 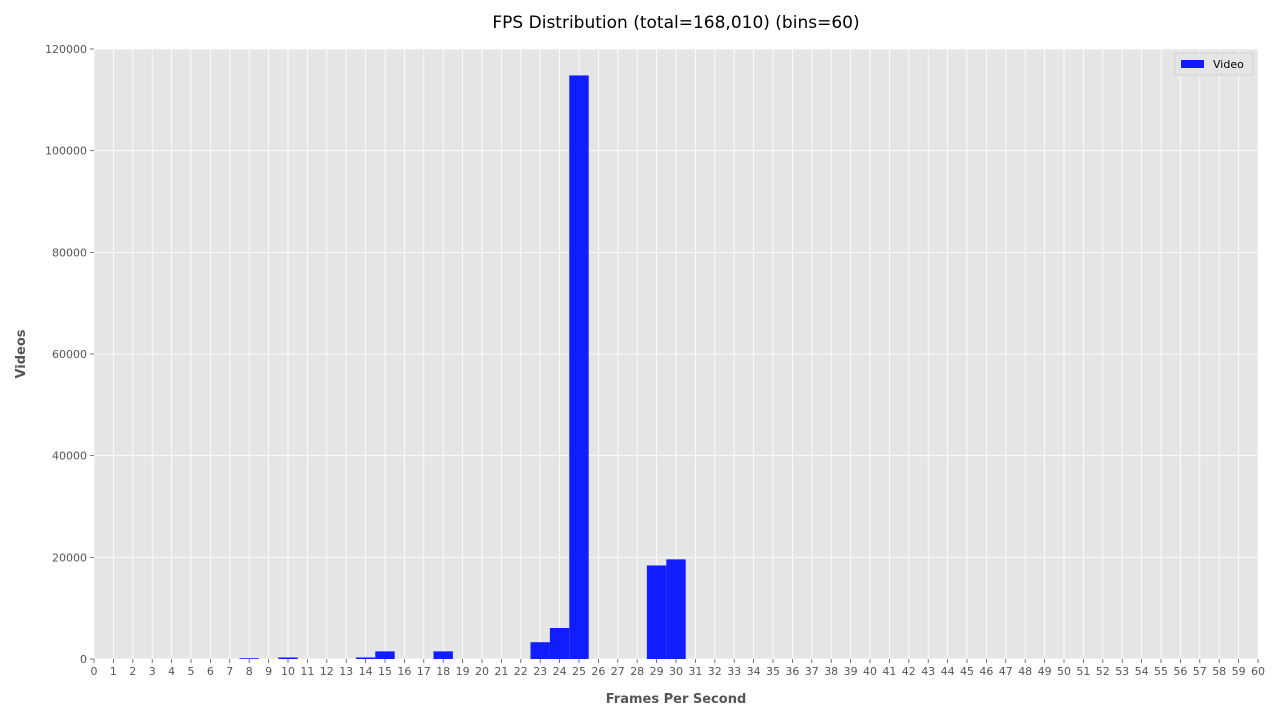 I want to click on x-tick-label: 41, so click(x=889, y=671).